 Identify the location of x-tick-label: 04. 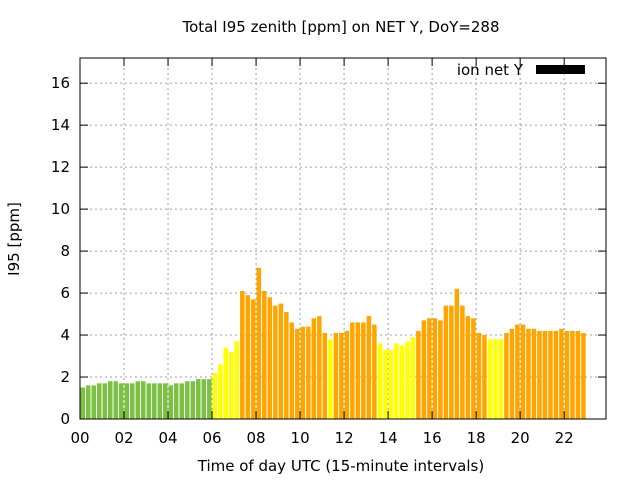
(167, 438).